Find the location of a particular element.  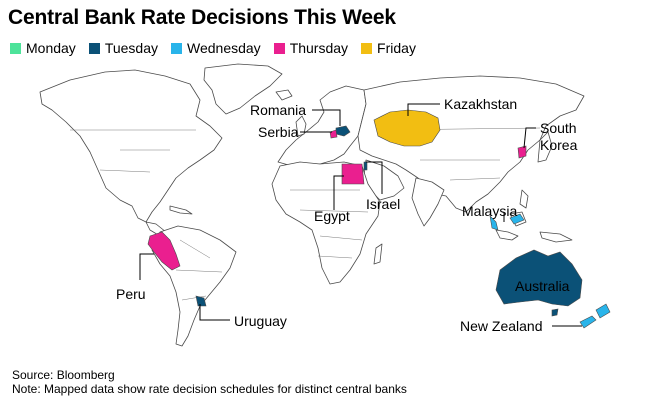

philippines-island is located at coordinates (524, 199).